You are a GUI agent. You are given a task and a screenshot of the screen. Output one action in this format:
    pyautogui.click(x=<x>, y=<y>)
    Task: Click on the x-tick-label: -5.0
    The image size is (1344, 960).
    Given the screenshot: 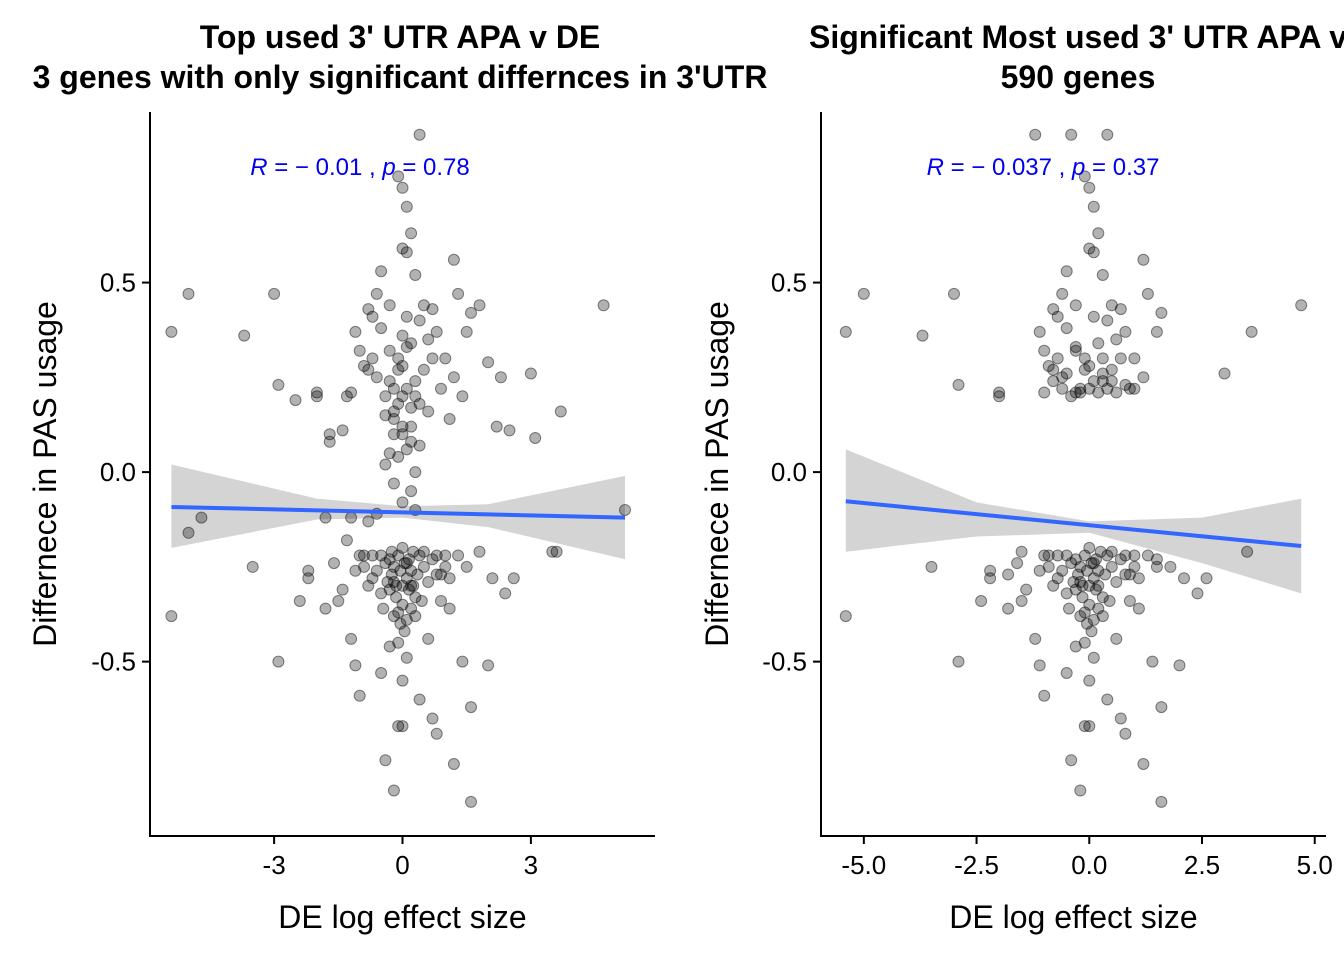 What is the action you would take?
    pyautogui.click(x=863, y=865)
    